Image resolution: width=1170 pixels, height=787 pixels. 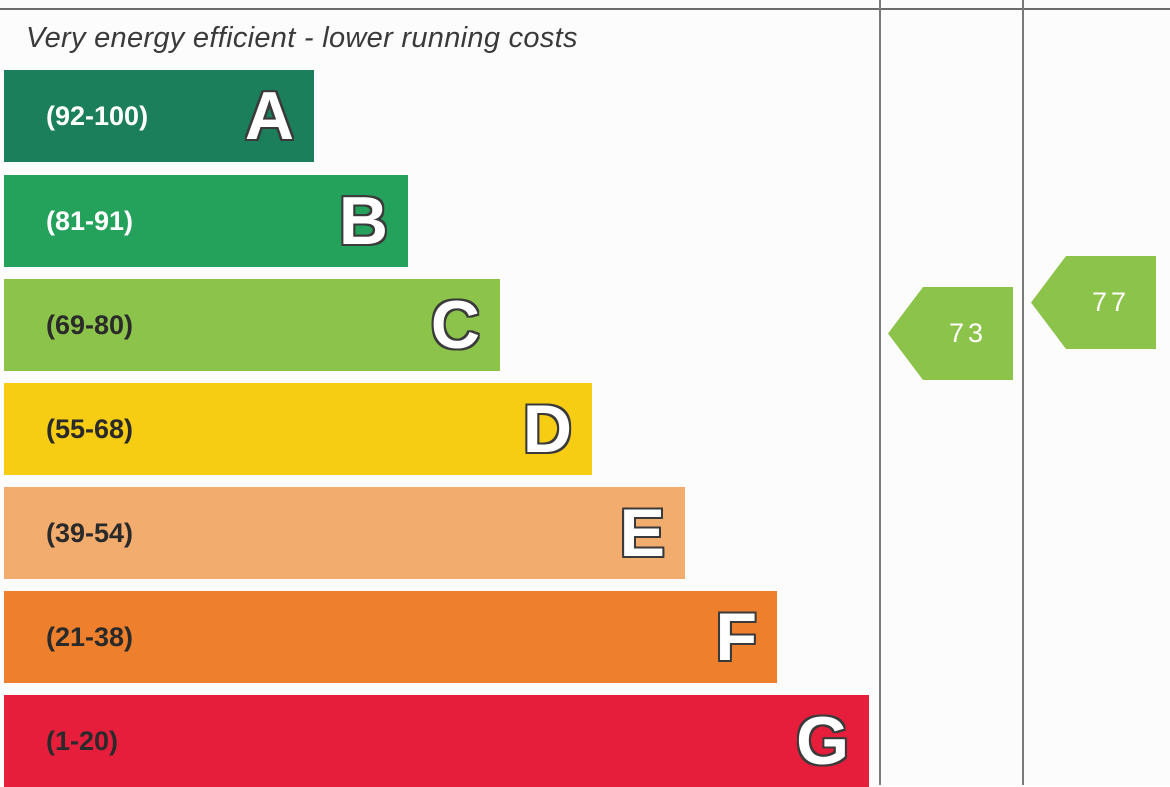 I want to click on band-d: (55-68) D, so click(x=298, y=429).